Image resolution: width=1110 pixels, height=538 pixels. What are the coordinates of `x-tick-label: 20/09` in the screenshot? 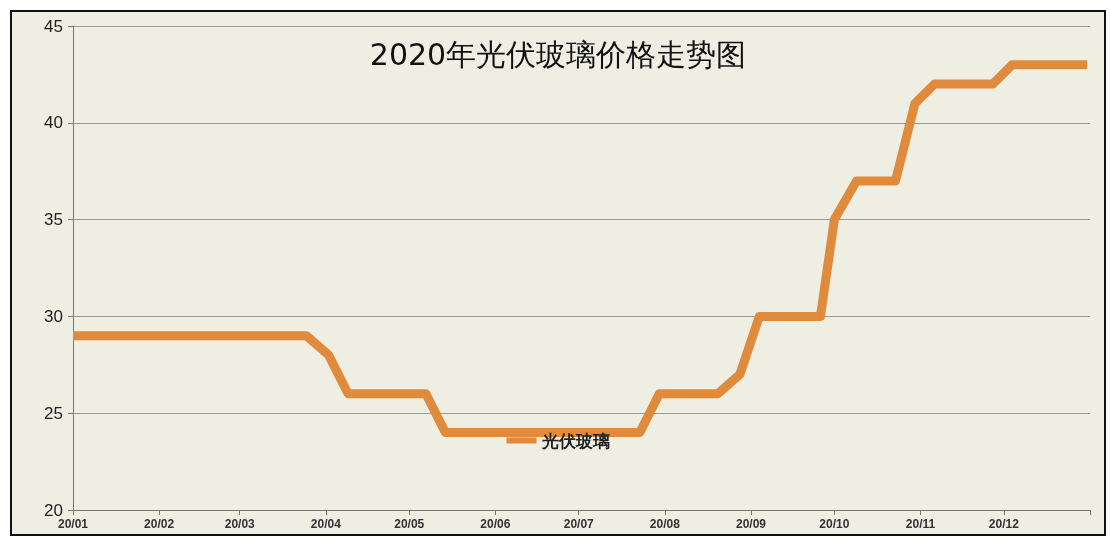 It's located at (751, 524).